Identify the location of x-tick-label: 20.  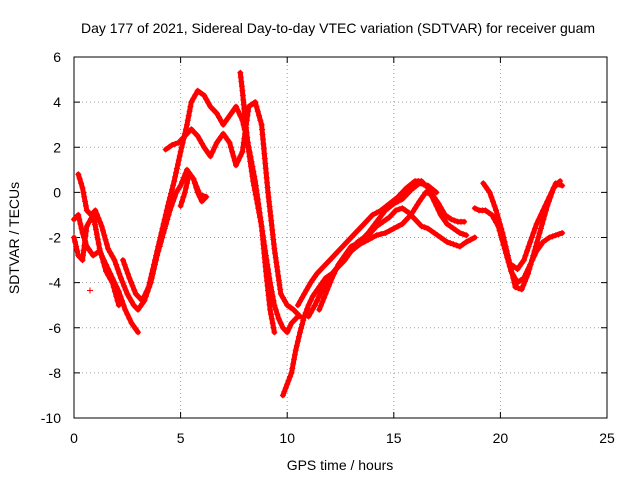
(501, 438).